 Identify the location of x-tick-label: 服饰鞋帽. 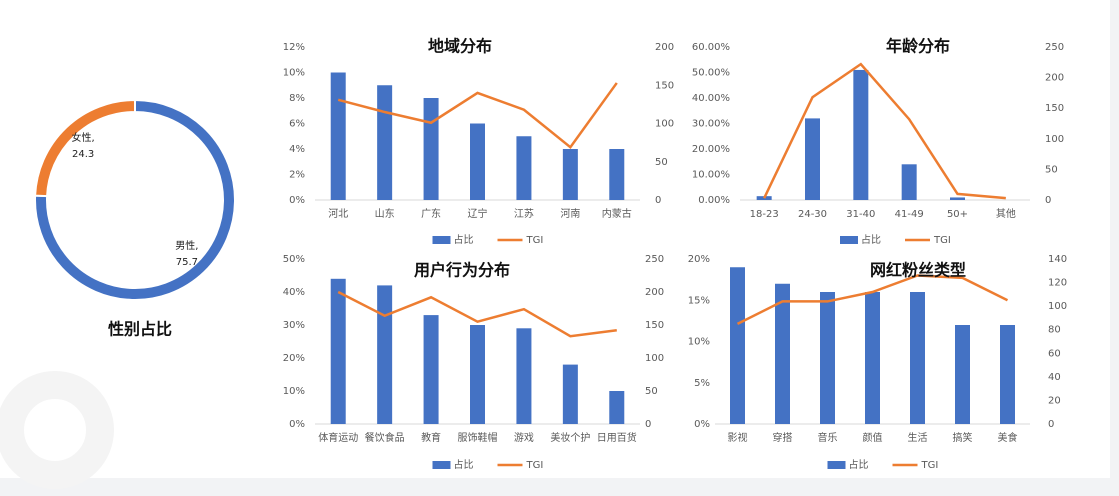
(478, 437).